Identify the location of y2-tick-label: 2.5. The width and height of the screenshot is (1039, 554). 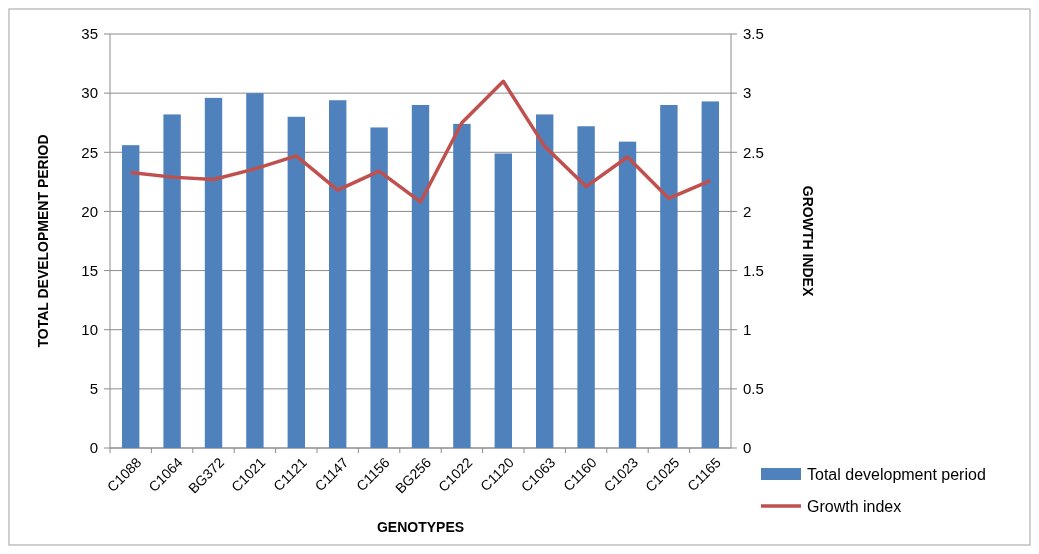
(753, 152).